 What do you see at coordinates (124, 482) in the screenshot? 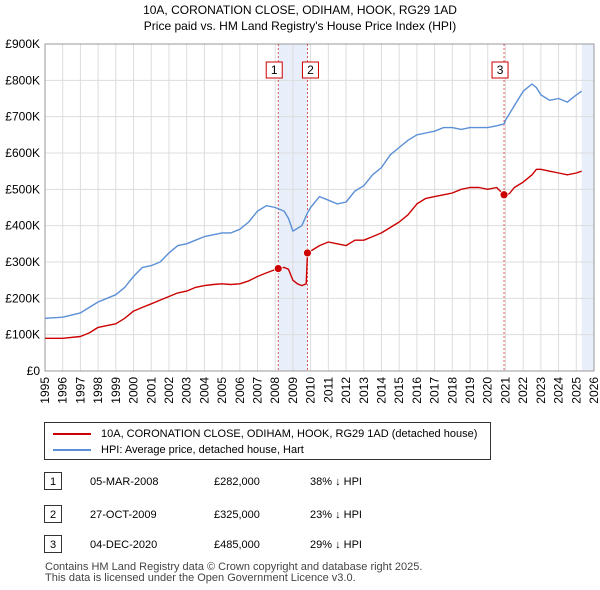
I see `transaction-date: 05-MAR-2008` at bounding box center [124, 482].